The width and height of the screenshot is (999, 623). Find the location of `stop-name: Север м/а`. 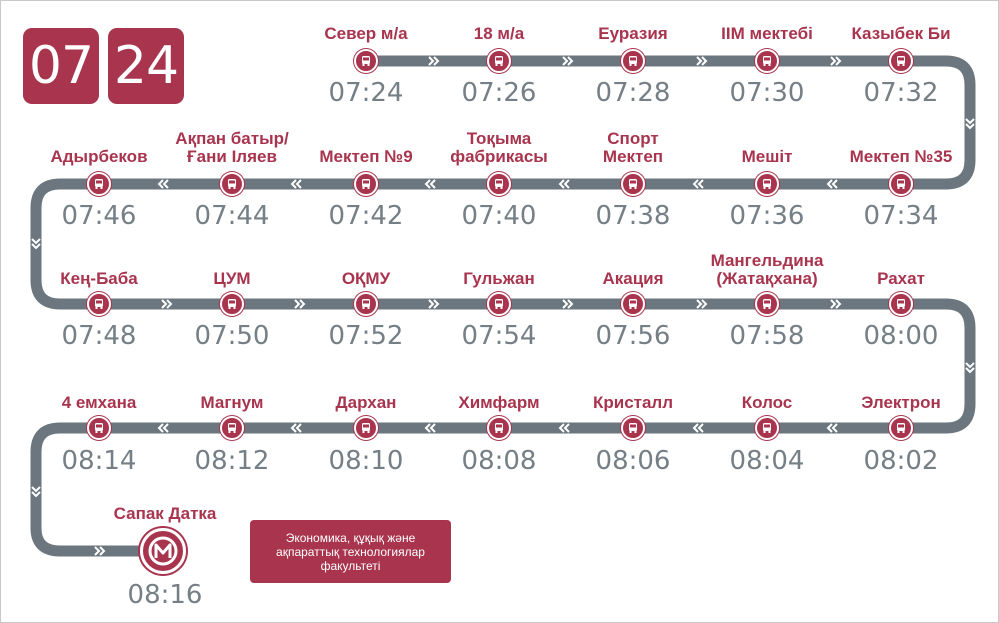

stop-name: Север м/а is located at coordinates (366, 33).